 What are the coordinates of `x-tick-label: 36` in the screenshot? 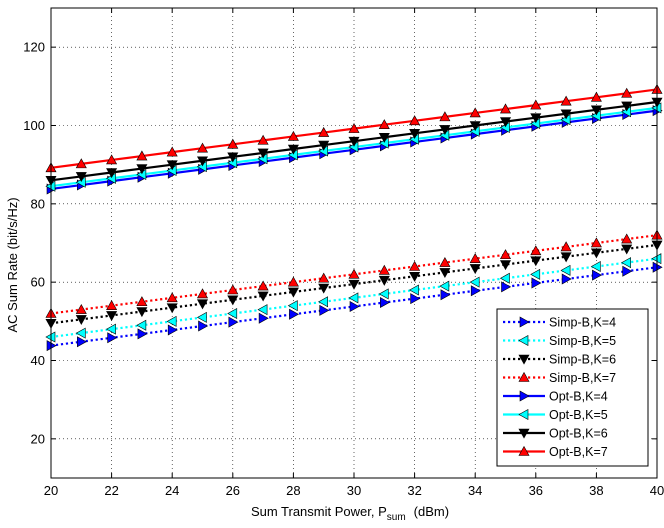 It's located at (536, 490).